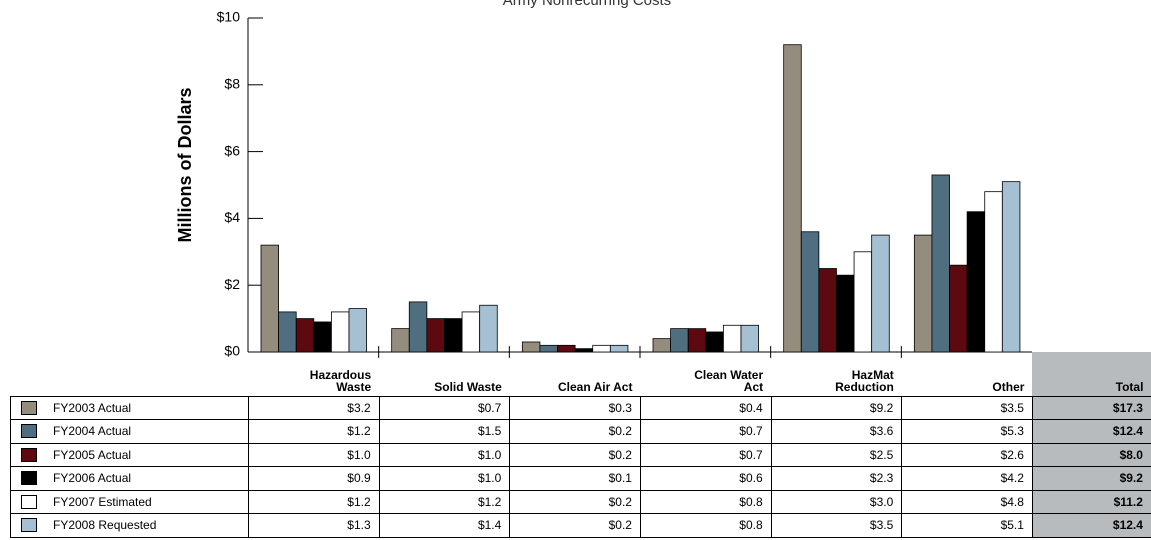 The image size is (1151, 540). Describe the element at coordinates (706, 374) in the screenshot. I see `category-header: Clean Water Act` at that location.